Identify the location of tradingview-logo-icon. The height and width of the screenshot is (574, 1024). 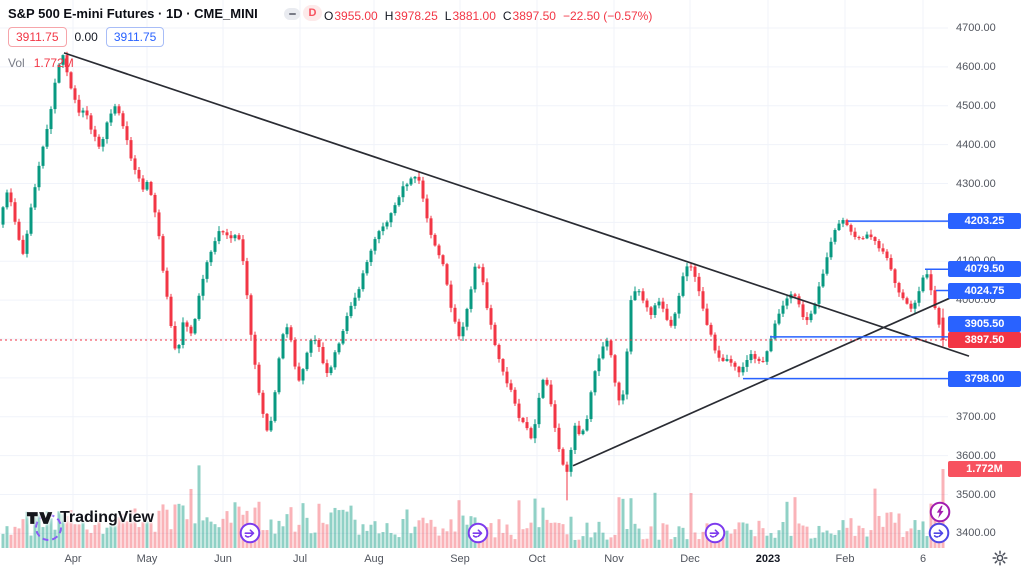
(39, 518).